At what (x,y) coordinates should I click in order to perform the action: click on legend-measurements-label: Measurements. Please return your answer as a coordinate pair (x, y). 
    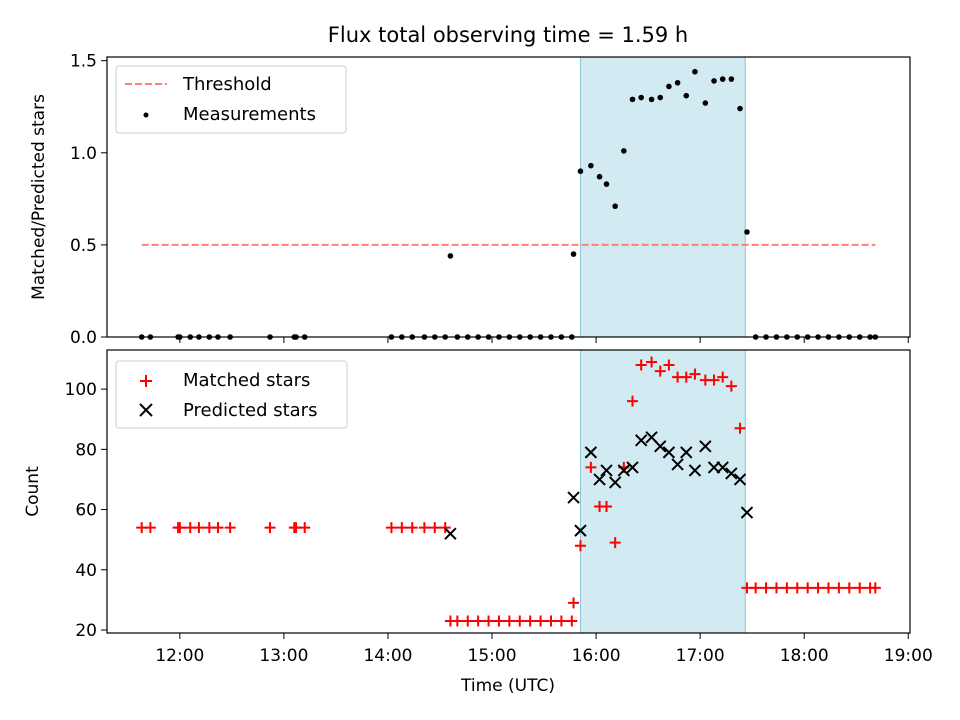
    Looking at the image, I should click on (249, 114).